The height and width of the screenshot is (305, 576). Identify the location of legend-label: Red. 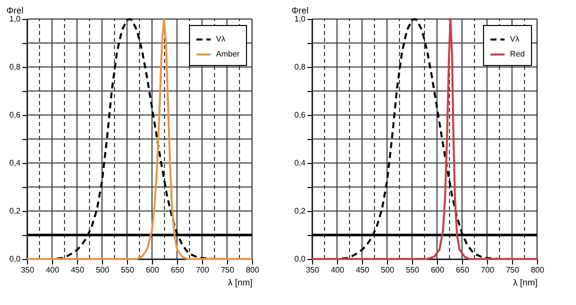
(517, 54).